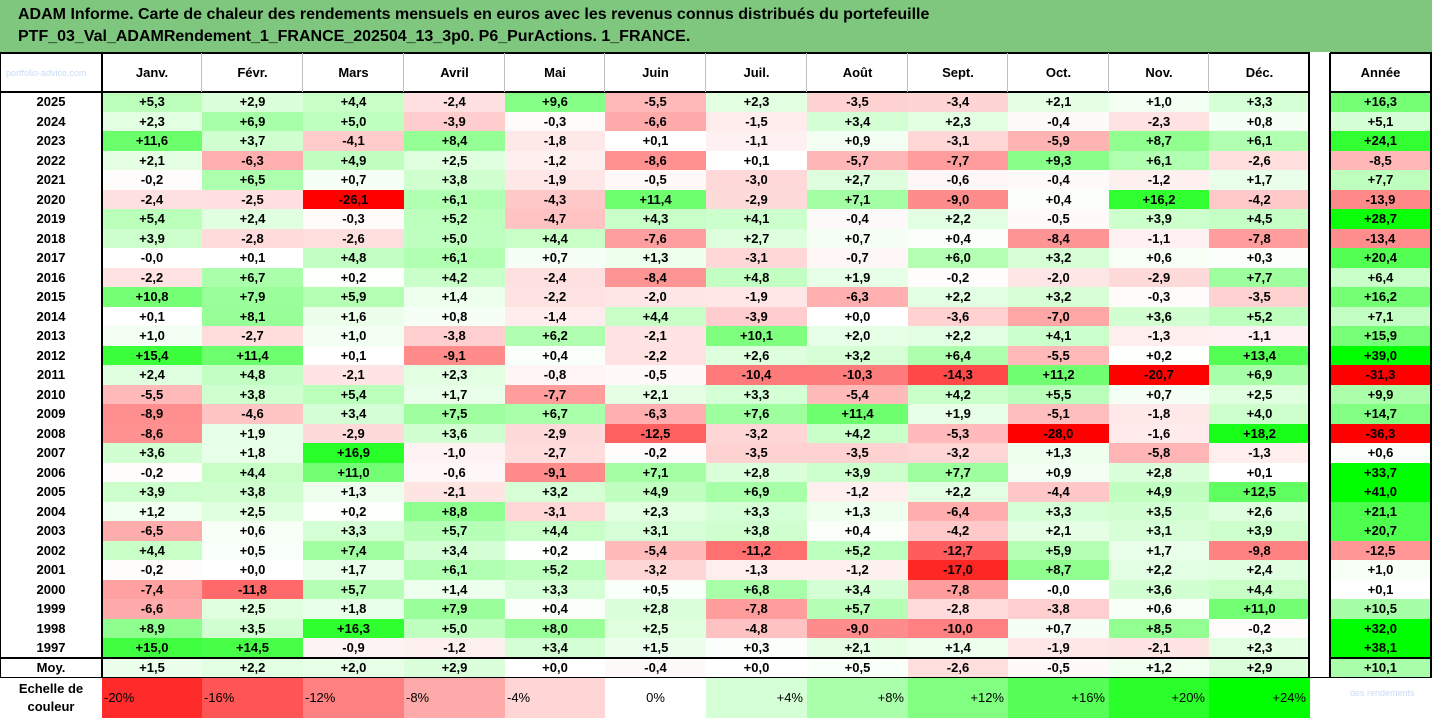 This screenshot has height=718, width=1432. What do you see at coordinates (353, 648) in the screenshot?
I see `heatmap-cell: -0,9` at bounding box center [353, 648].